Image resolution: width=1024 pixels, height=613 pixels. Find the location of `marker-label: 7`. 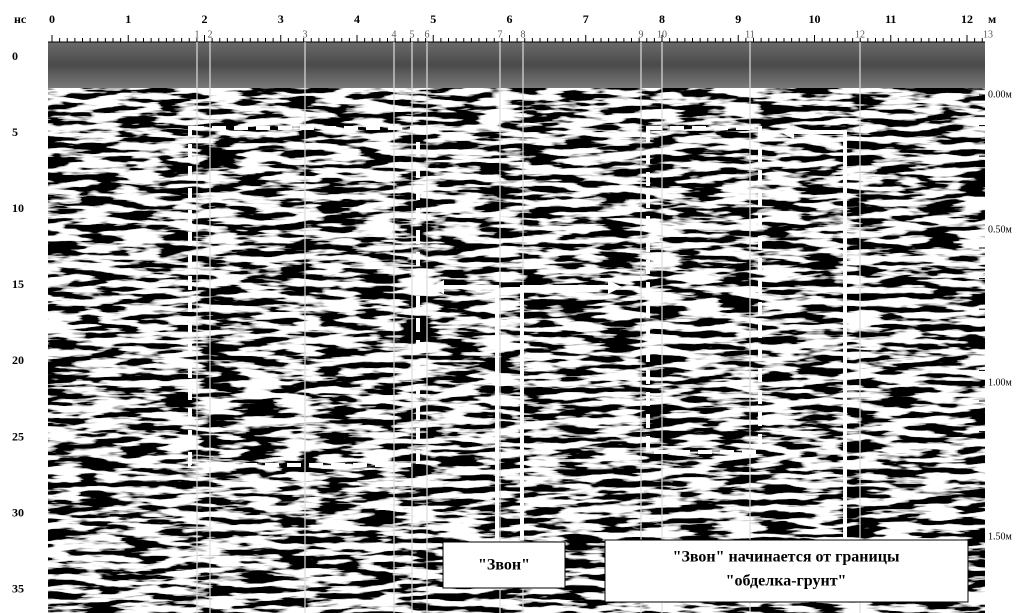

marker-label: 7 is located at coordinates (500, 34).